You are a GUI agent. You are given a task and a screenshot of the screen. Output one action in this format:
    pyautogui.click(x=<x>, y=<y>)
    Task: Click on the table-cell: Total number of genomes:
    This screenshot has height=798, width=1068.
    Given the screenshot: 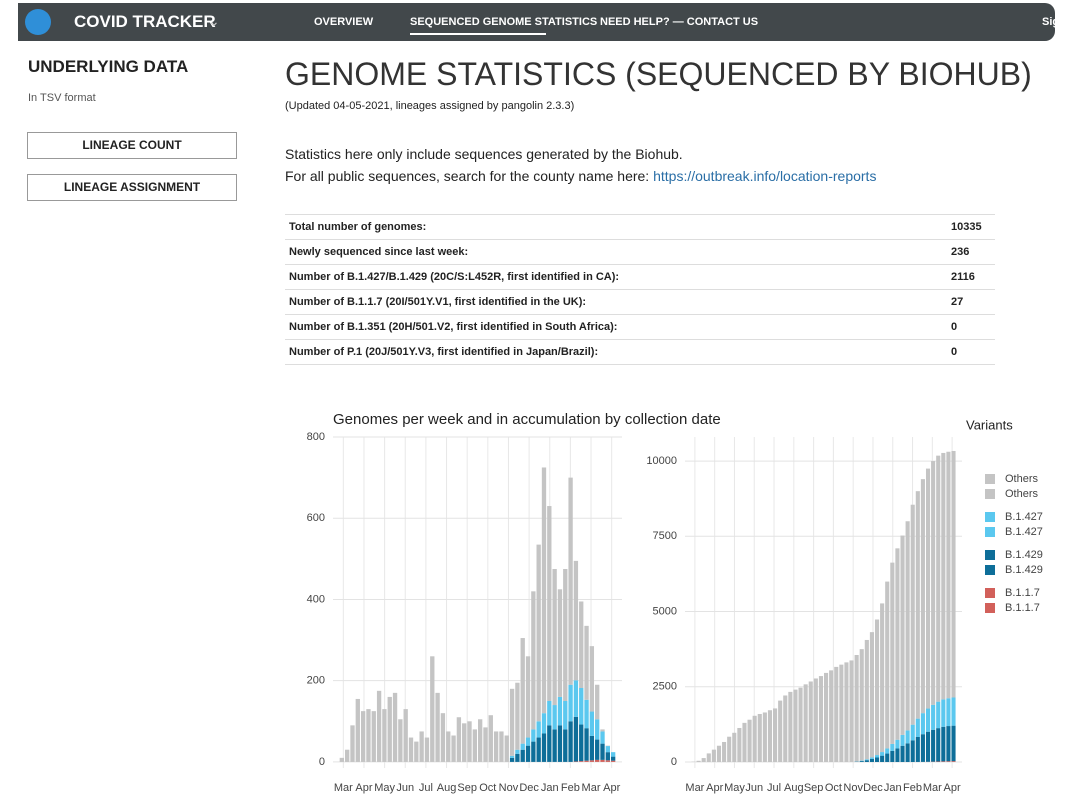 What is the action you would take?
    pyautogui.click(x=616, y=227)
    